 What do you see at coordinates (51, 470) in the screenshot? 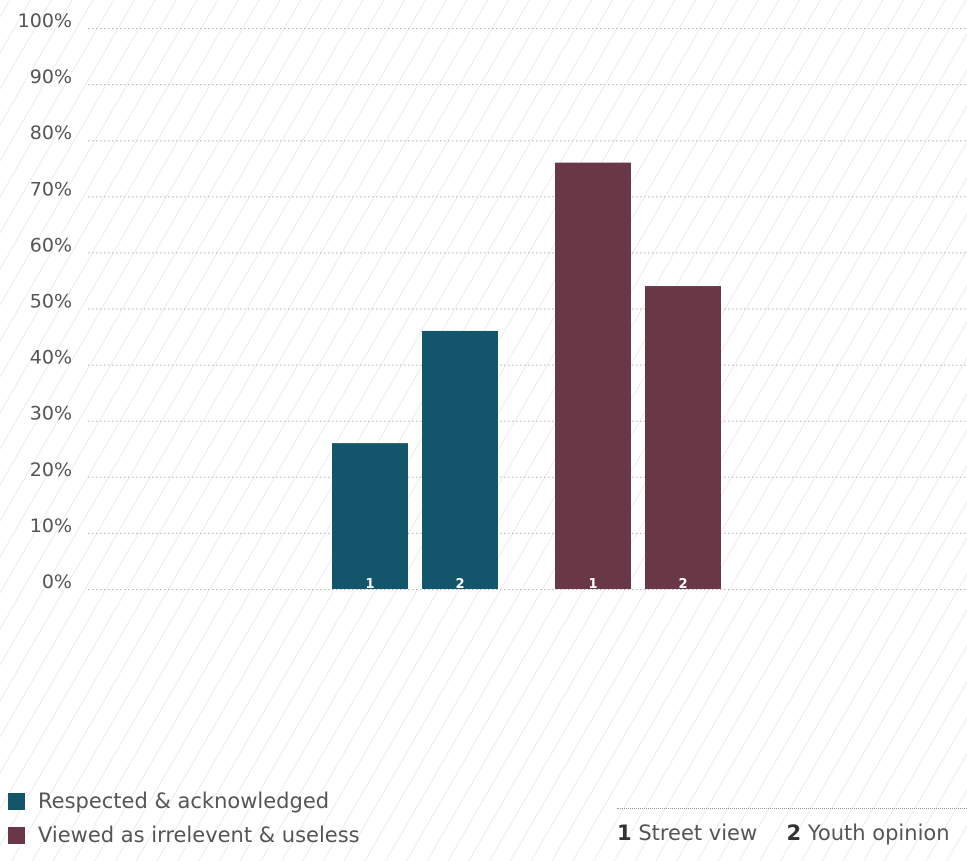
I see `y-tick-label: 20%` at bounding box center [51, 470].